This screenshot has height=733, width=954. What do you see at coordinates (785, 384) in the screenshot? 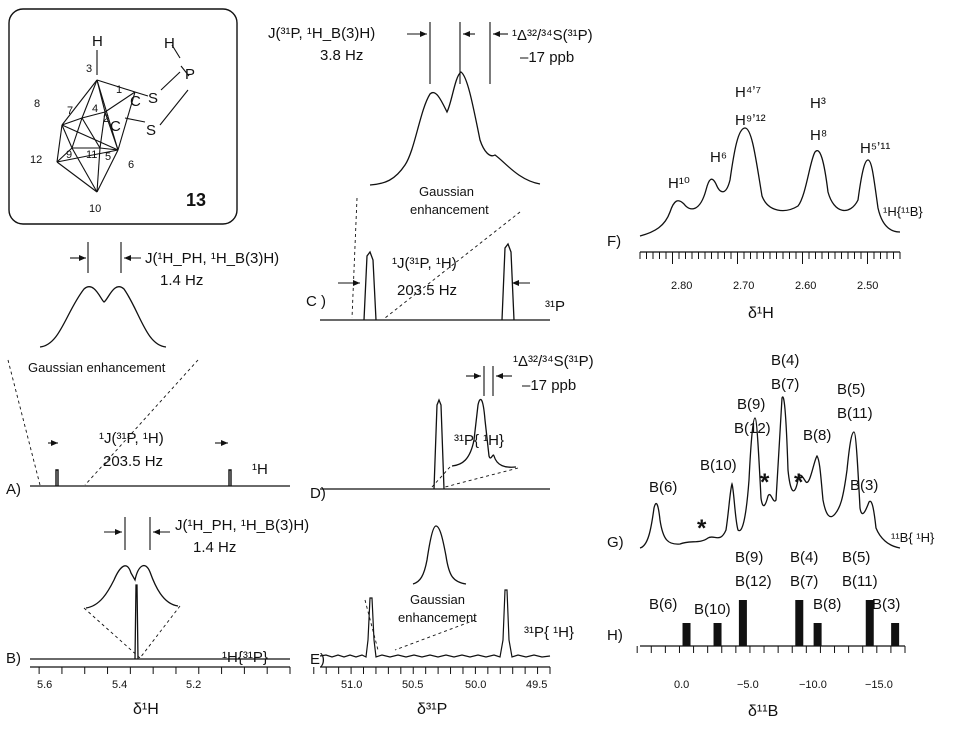
I see `panel-g-label-b7: B(7)` at bounding box center [785, 384].